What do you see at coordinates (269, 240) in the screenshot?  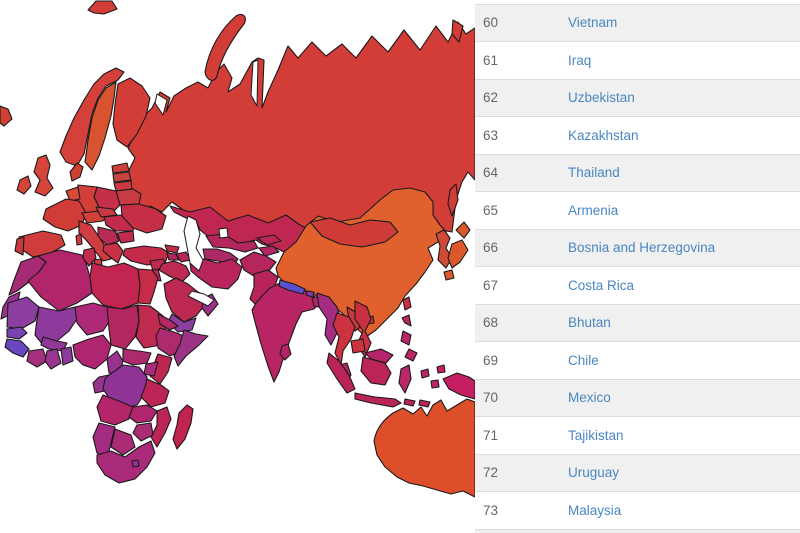 I see `region-kyrgyzstan` at bounding box center [269, 240].